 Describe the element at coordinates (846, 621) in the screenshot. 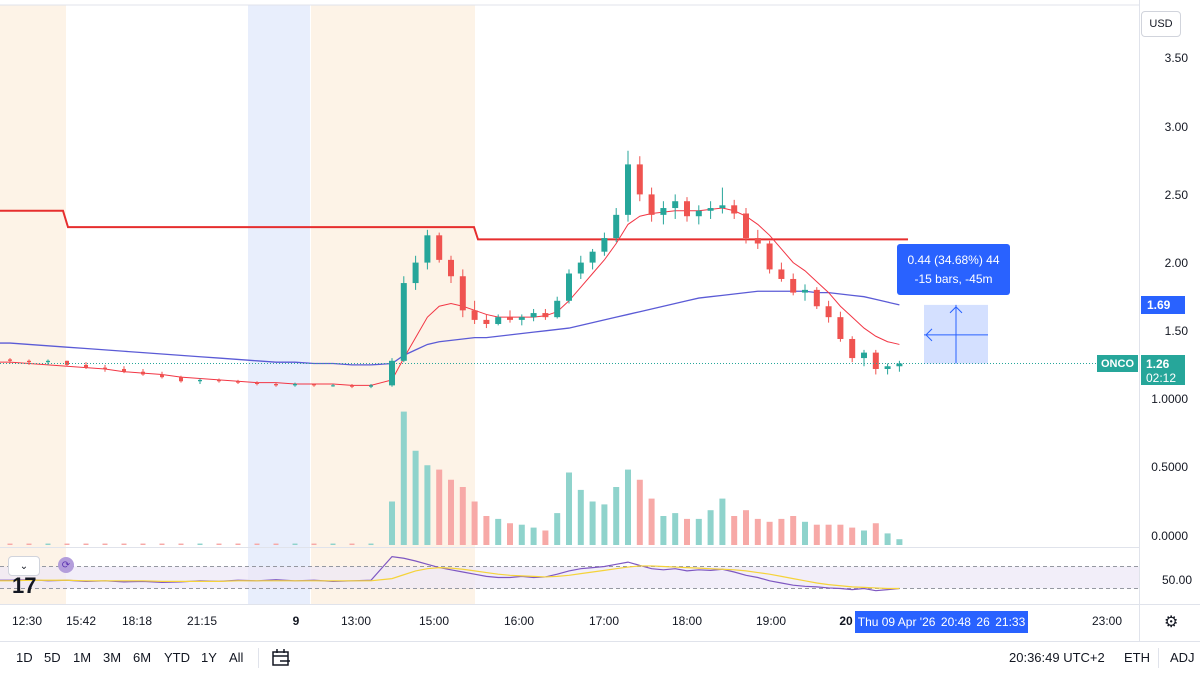

I see `x-tick: 20` at that location.